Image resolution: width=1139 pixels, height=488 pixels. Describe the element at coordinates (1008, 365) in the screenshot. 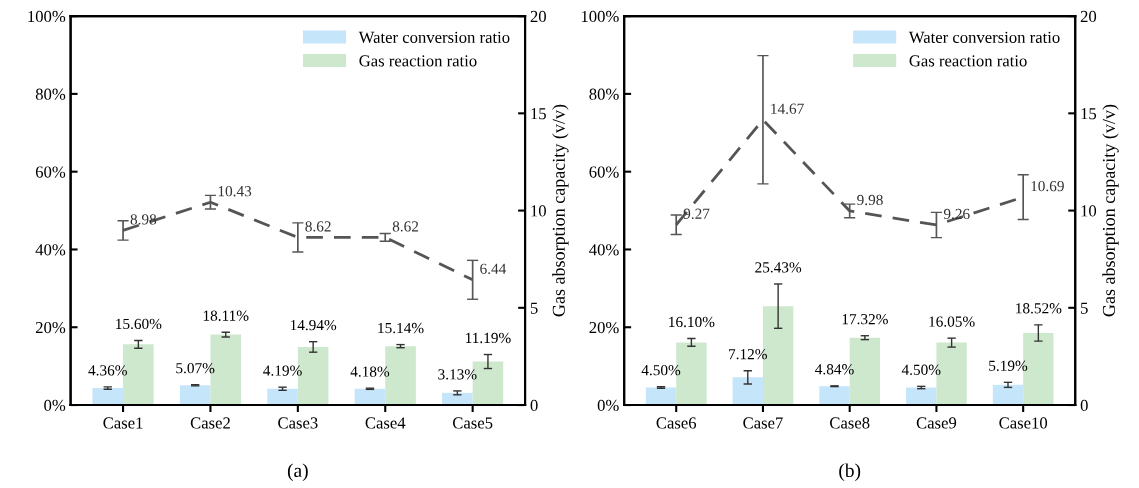

I see `data-label: 5.19%` at that location.